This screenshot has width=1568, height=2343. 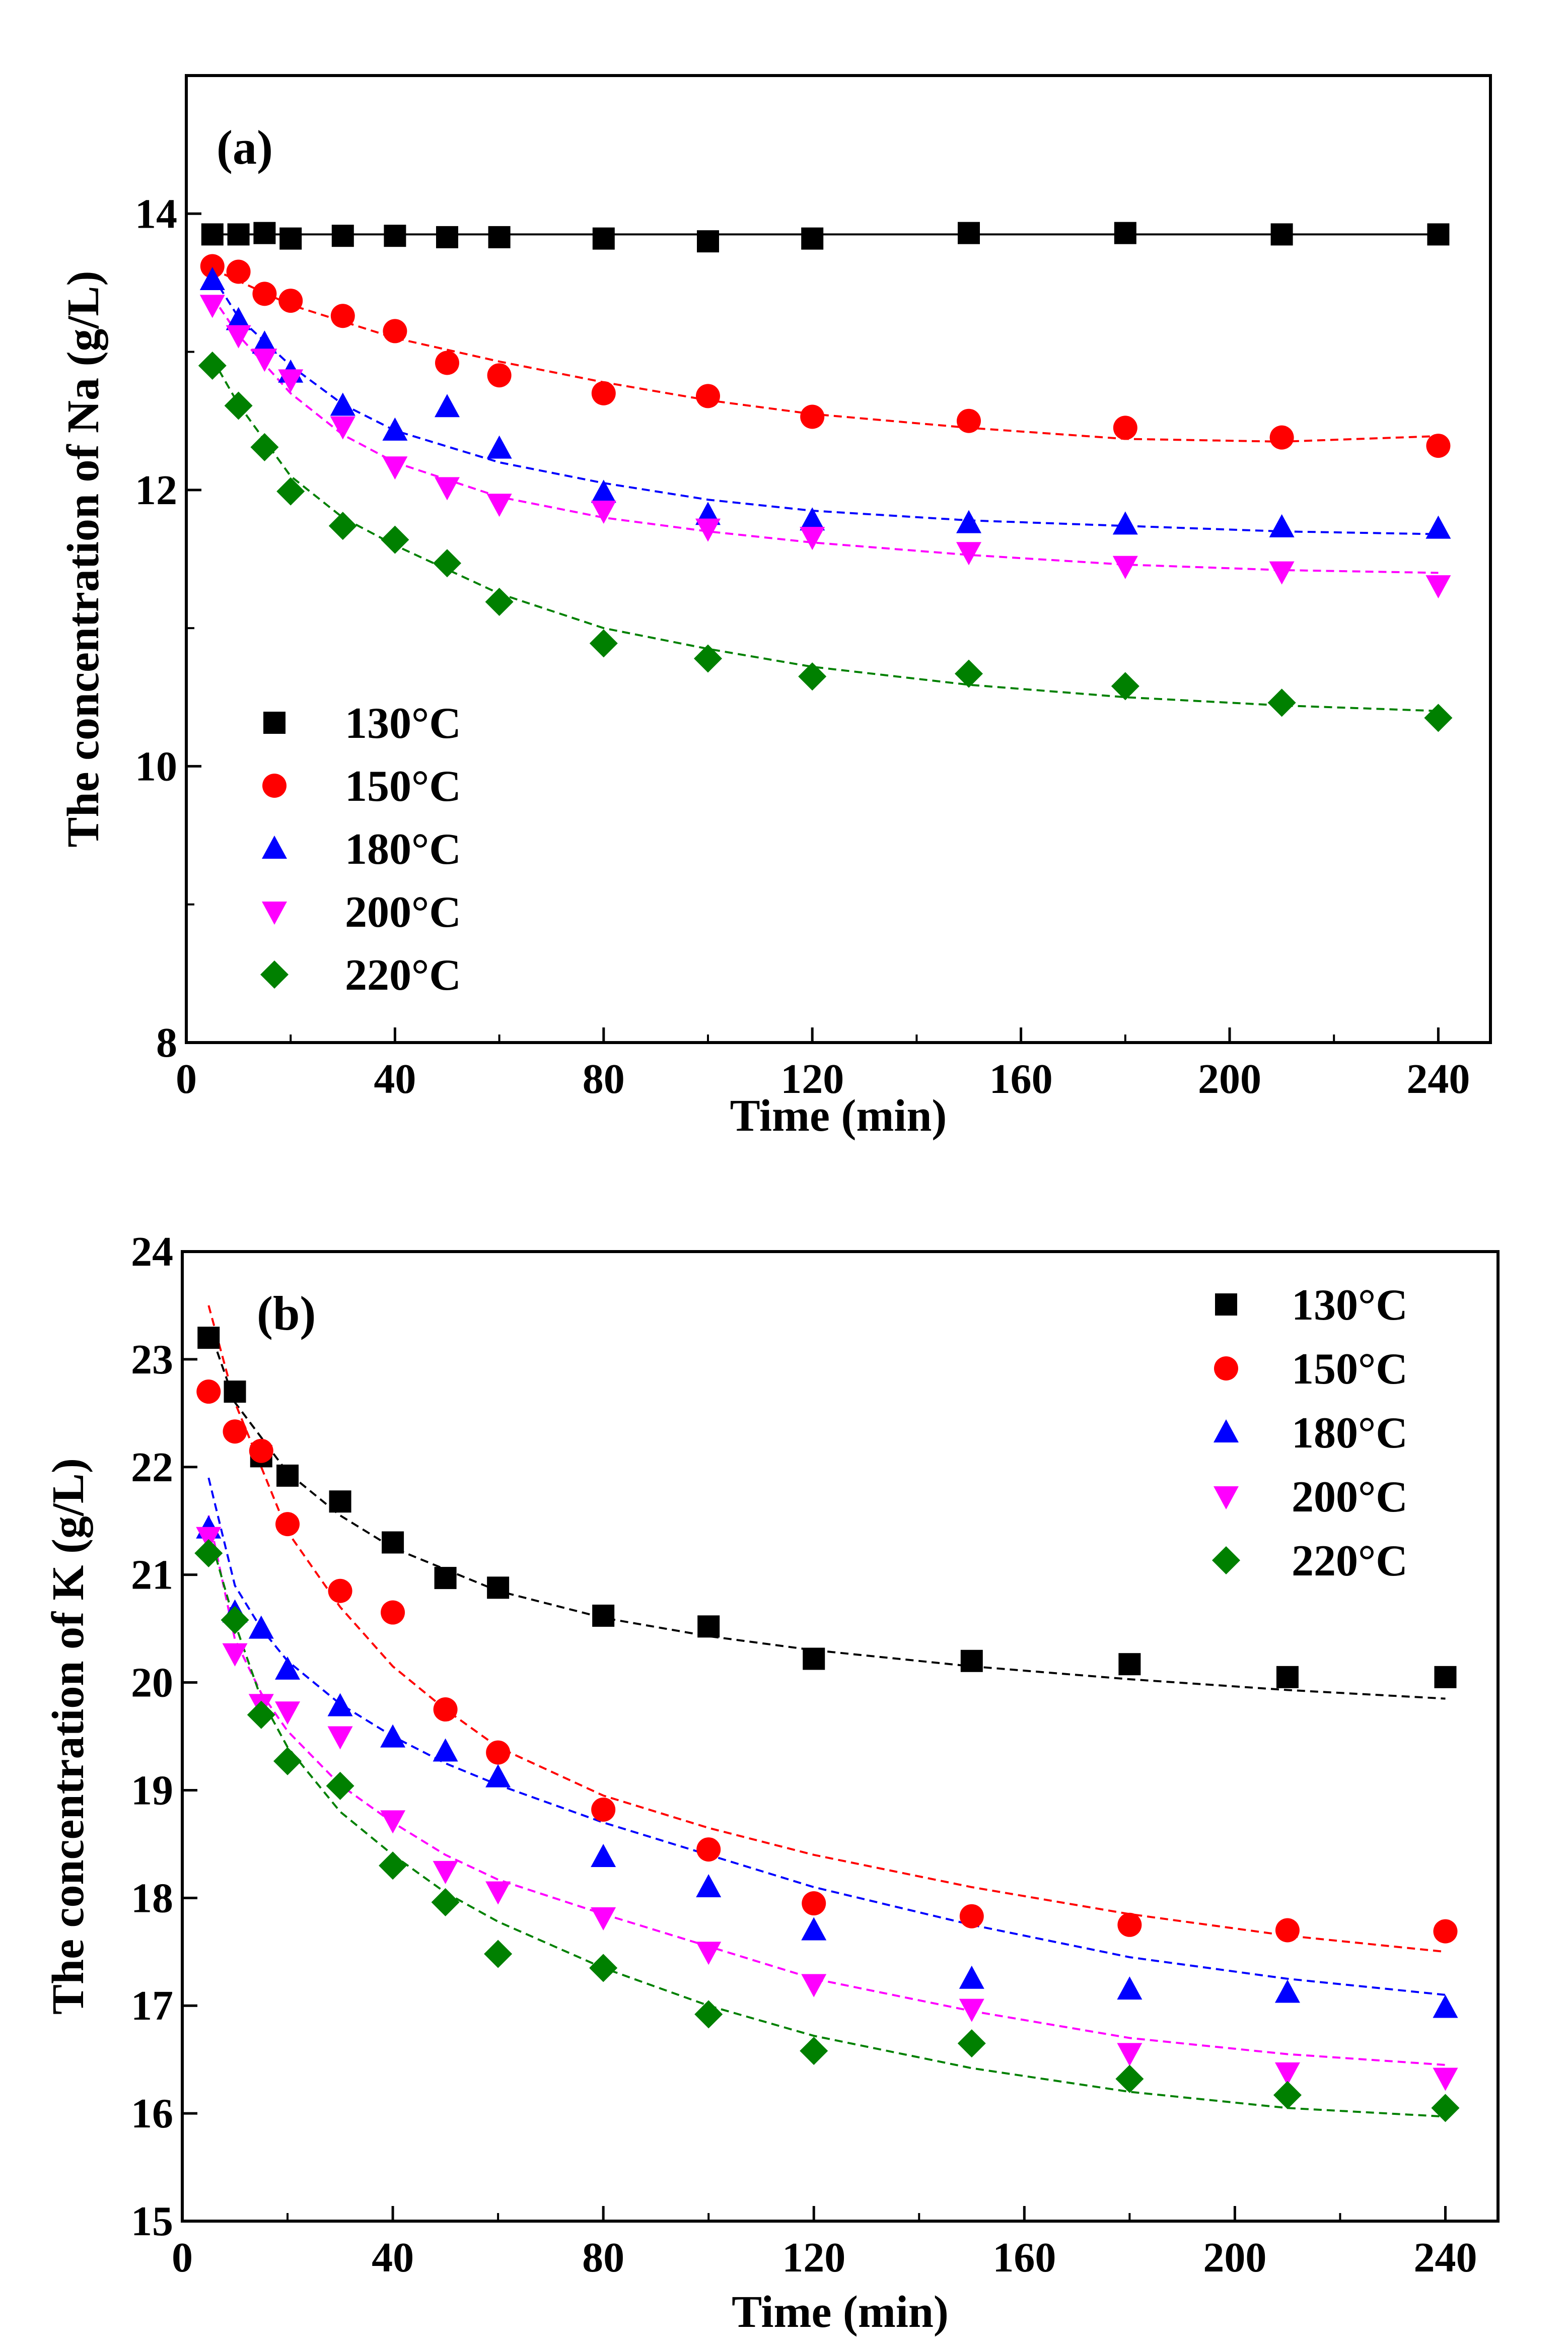 What do you see at coordinates (1226, 1304) in the screenshot?
I see `legend-marker-b-130c` at bounding box center [1226, 1304].